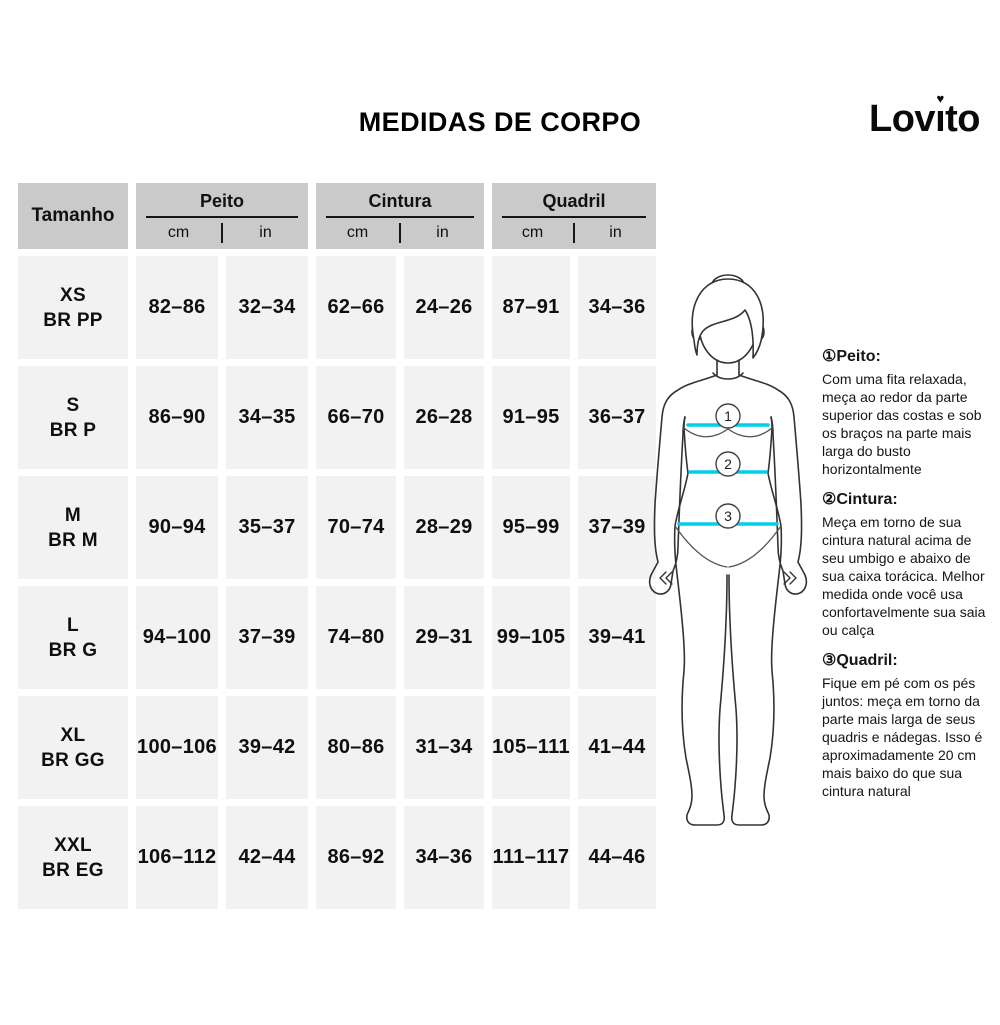 The height and width of the screenshot is (1025, 1000). I want to click on lovito-logo: Lovı ♥ to, so click(924, 116).